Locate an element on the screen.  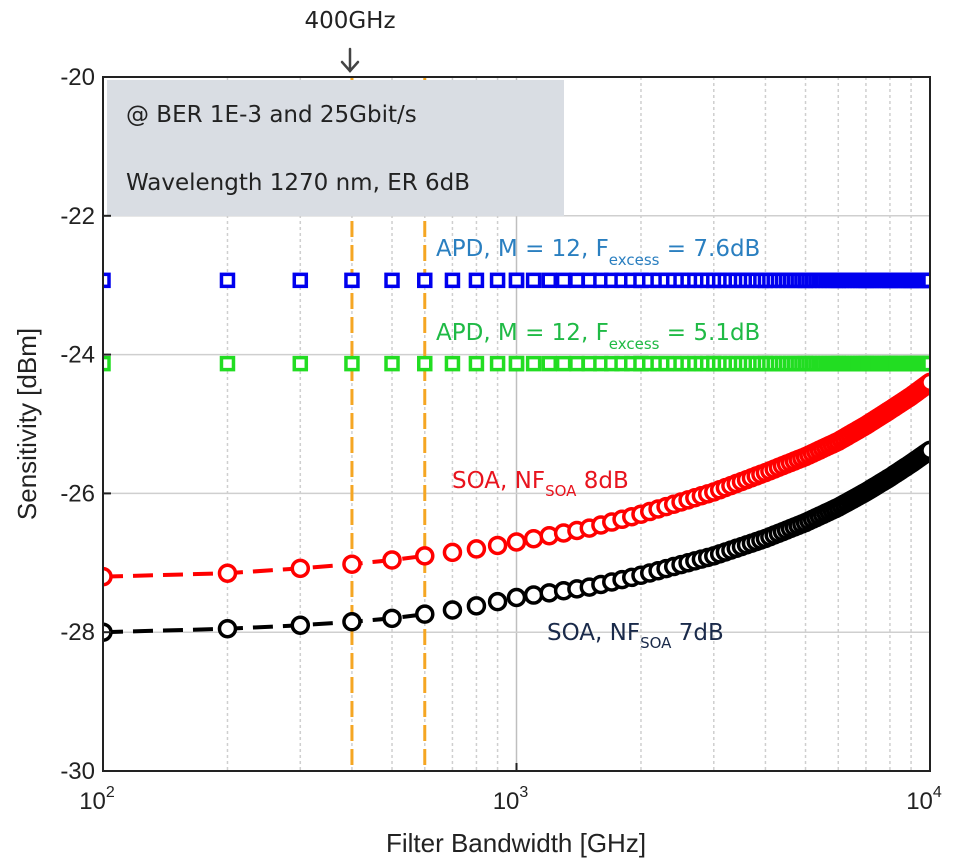
series-label-apd-7-6-tail: = 7.6dB is located at coordinates (709, 249).